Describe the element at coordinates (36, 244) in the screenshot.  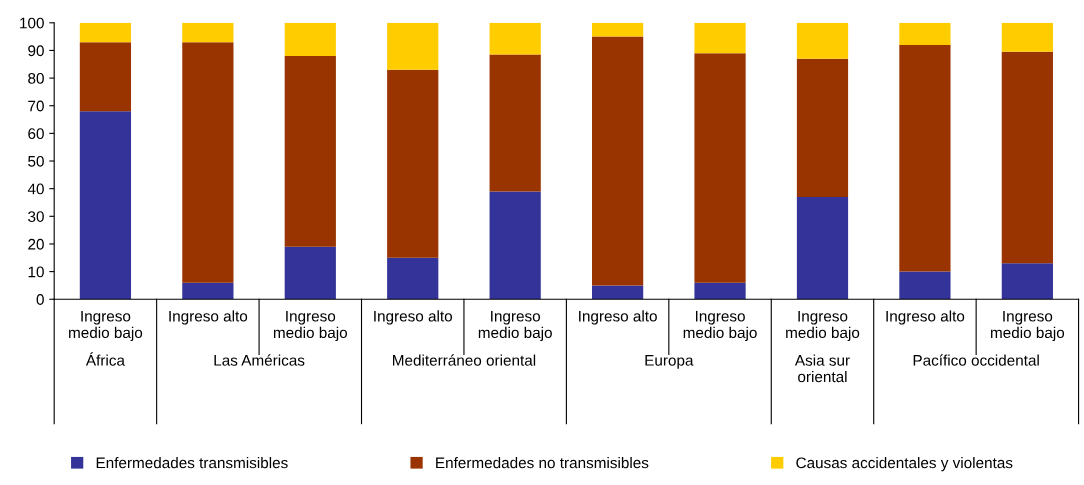
I see `y-tick-label: 20` at that location.